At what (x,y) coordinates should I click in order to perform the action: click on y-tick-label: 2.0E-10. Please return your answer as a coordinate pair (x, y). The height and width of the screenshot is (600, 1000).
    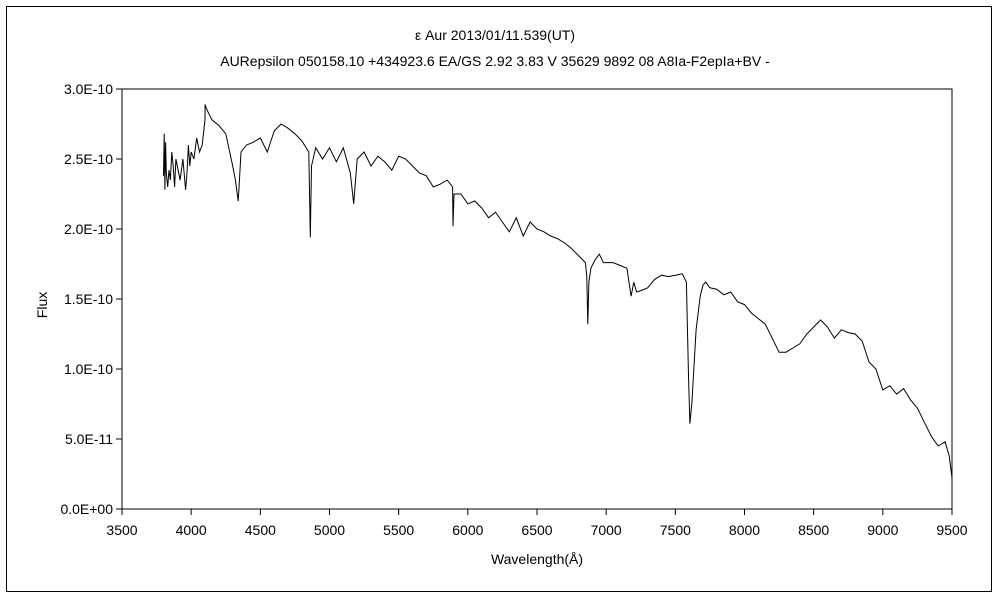
    Looking at the image, I should click on (88, 229).